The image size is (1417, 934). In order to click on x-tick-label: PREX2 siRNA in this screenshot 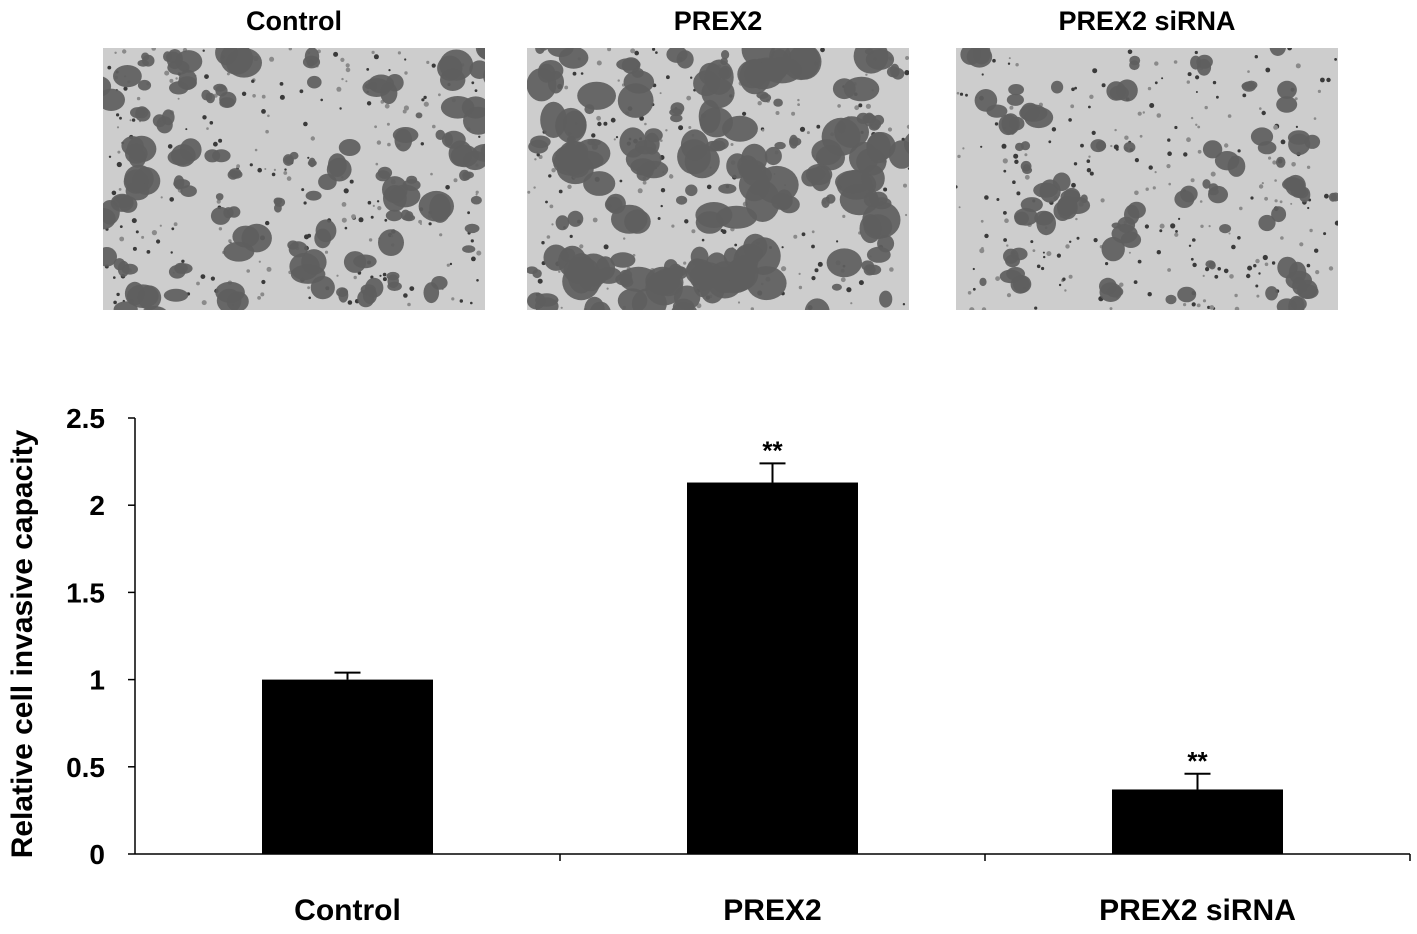, I will do `click(1197, 910)`.